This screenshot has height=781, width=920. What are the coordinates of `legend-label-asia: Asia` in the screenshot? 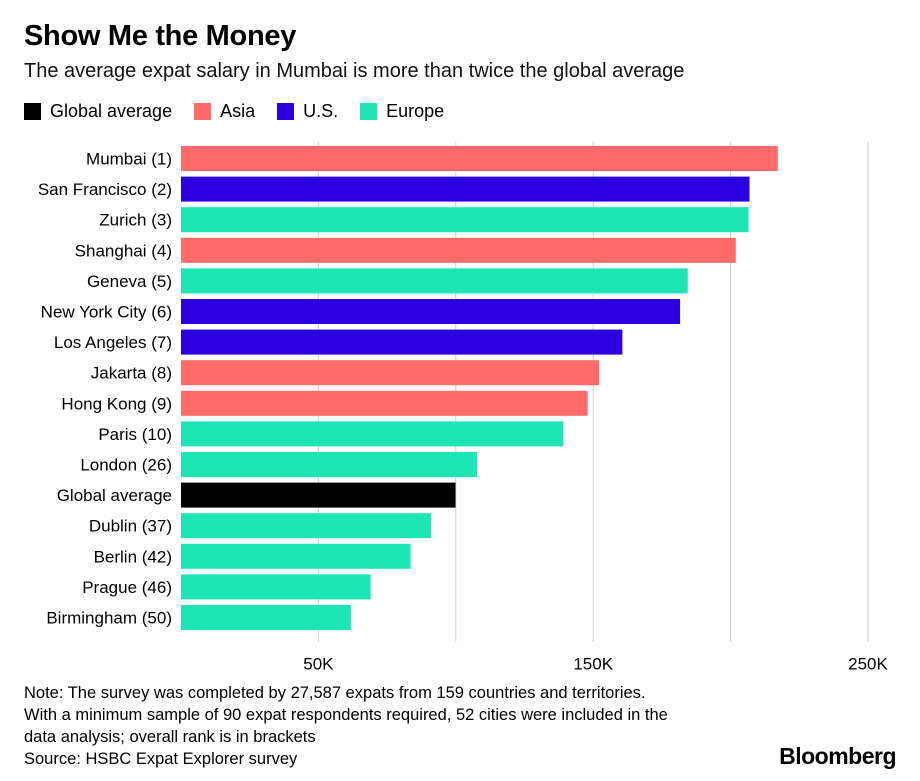 It's located at (238, 111).